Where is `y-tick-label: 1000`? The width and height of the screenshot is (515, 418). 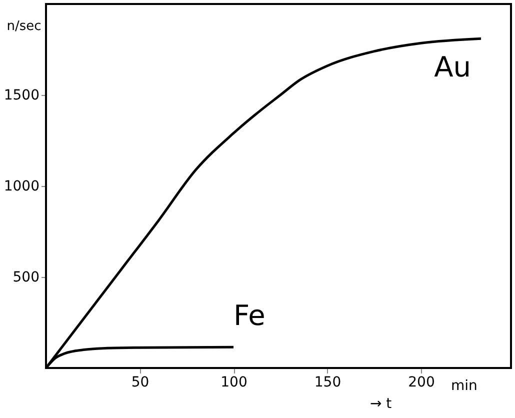 y-tick-label: 1000 is located at coordinates (22, 186).